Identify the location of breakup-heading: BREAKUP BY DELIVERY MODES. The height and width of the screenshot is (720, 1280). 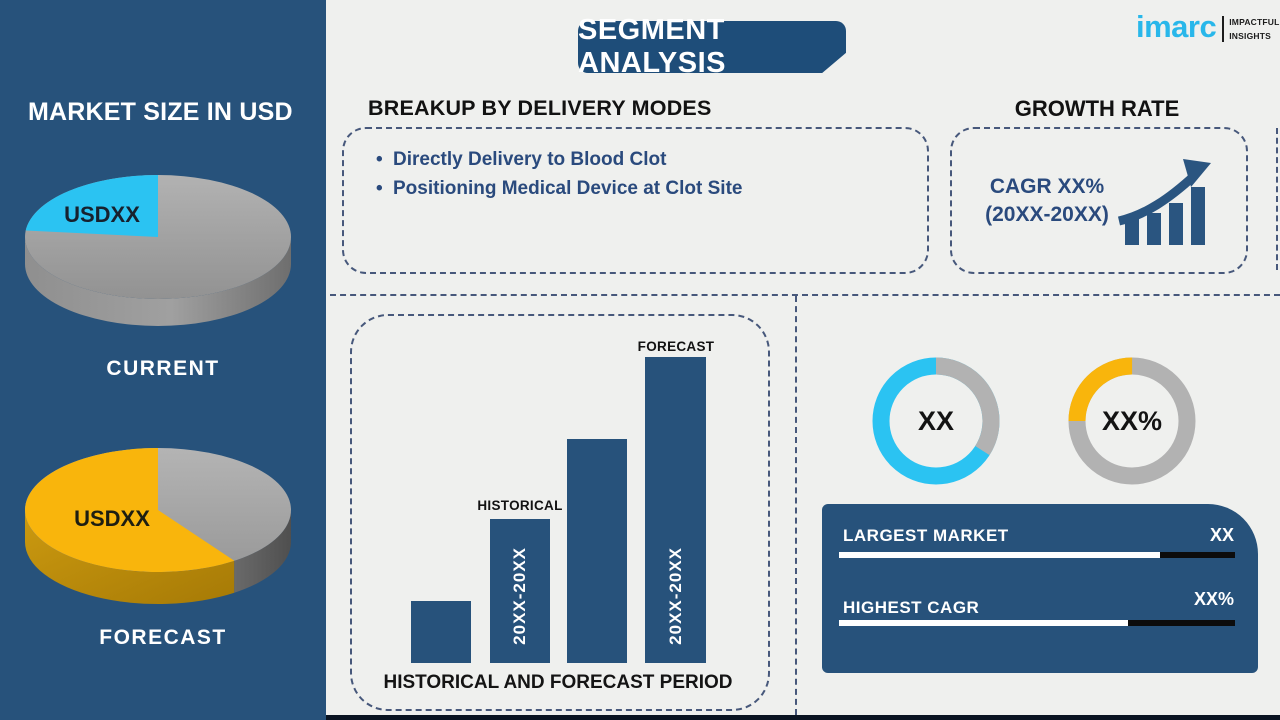
(540, 108).